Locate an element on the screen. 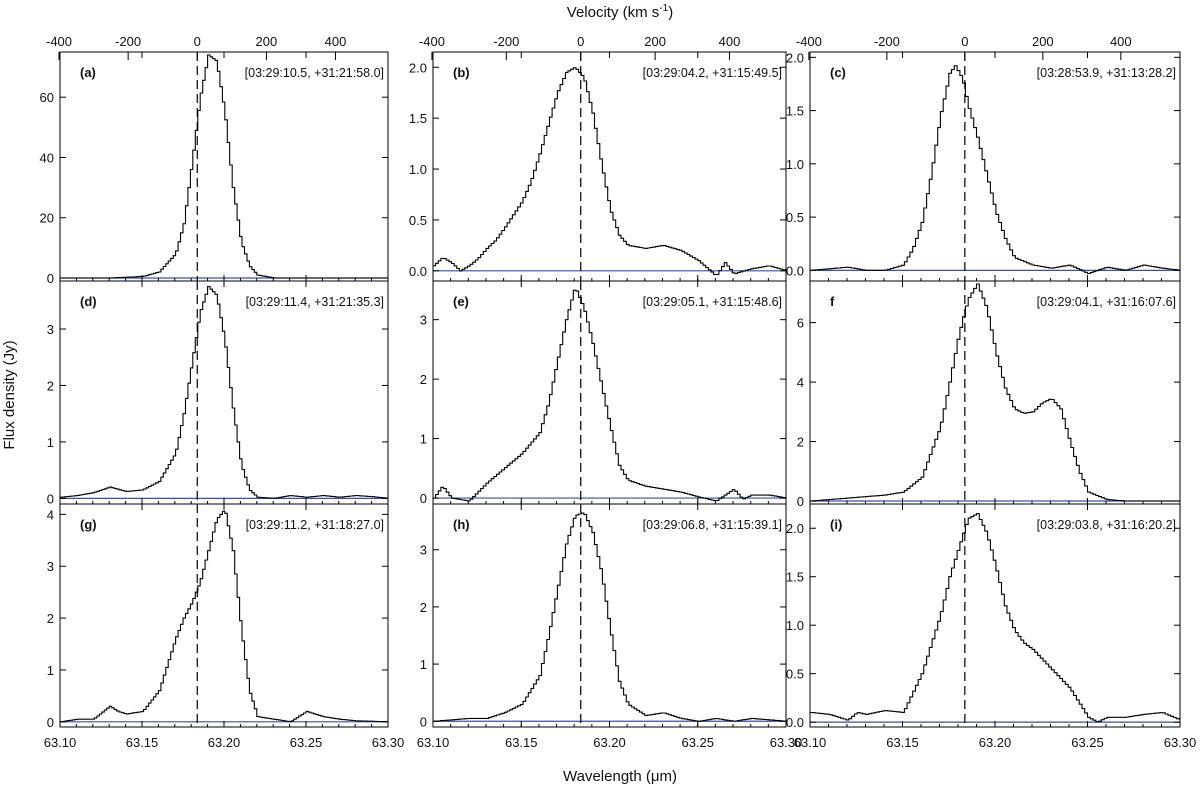 This screenshot has width=1200, height=790. panel-d: 0 1 2 3 (d) [03:29:11.4, +31:21:35.3] is located at coordinates (218, 393).